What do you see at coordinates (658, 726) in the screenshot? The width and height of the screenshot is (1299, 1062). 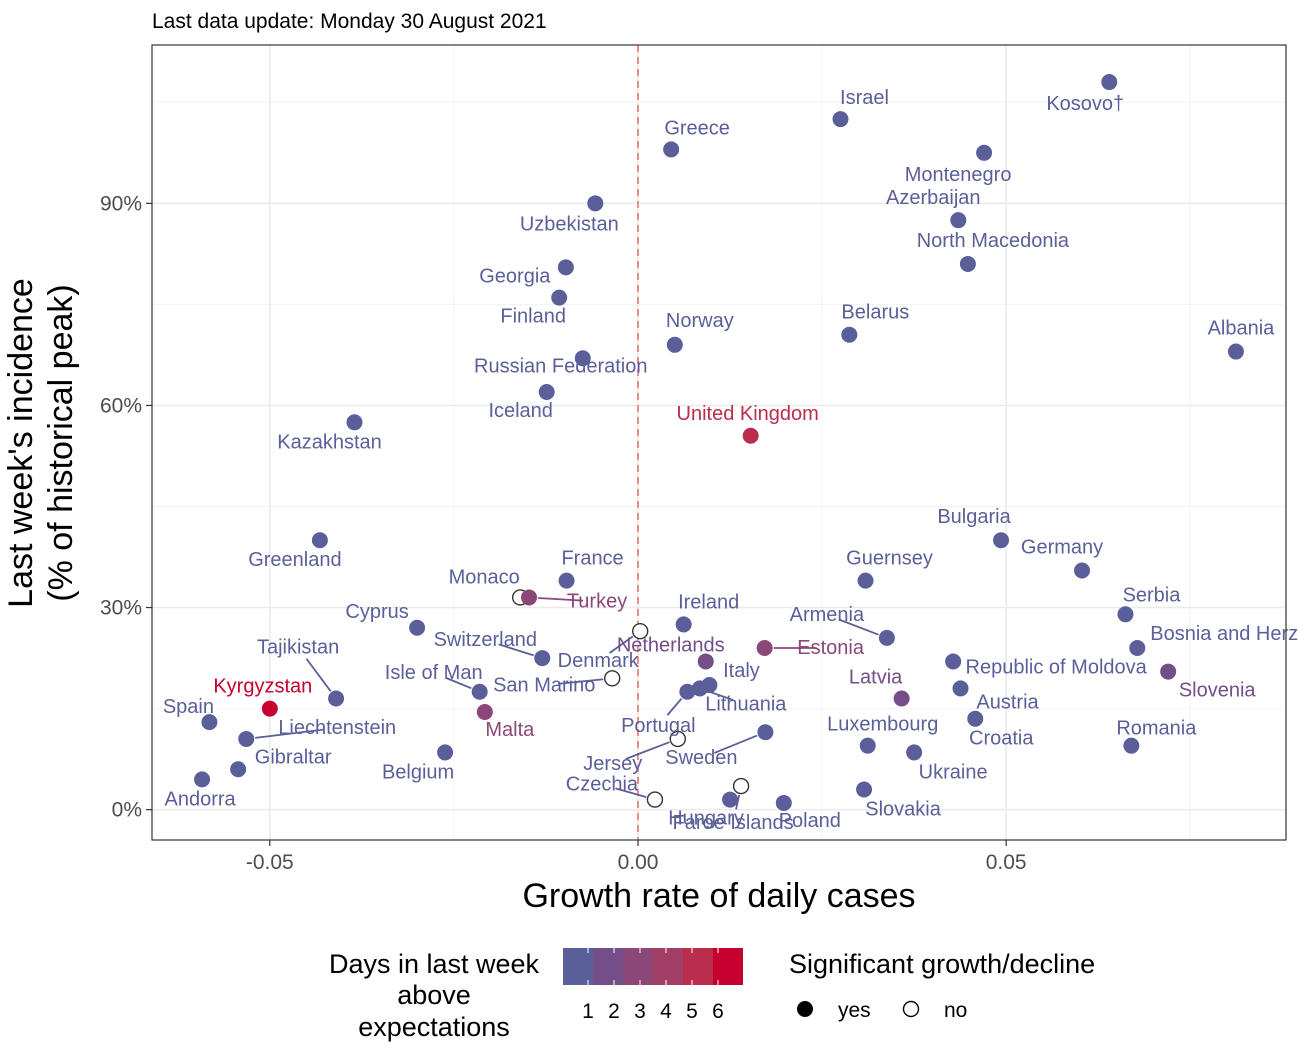 I see `point-label-portugal: Portugal` at bounding box center [658, 726].